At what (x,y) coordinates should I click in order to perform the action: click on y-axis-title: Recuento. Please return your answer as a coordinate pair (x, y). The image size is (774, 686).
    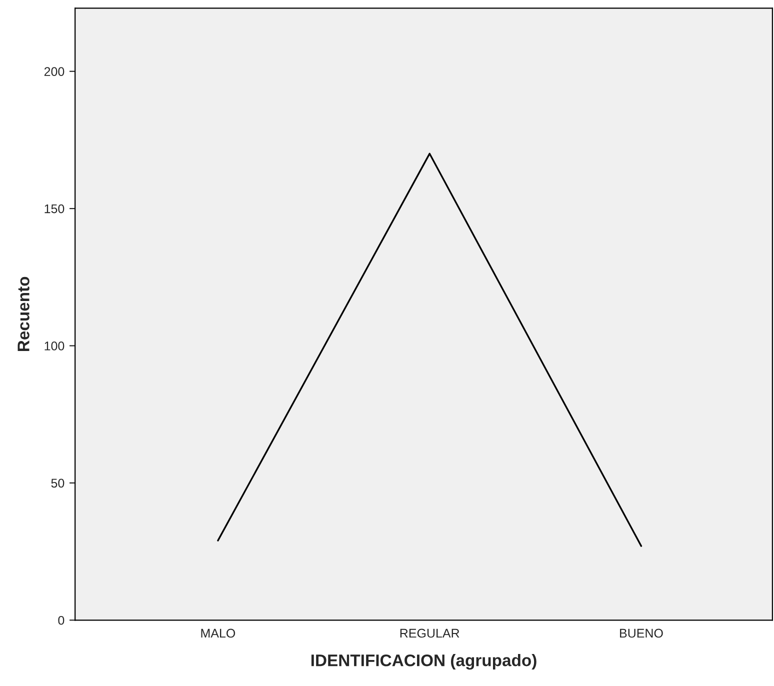
    Looking at the image, I should click on (24, 314).